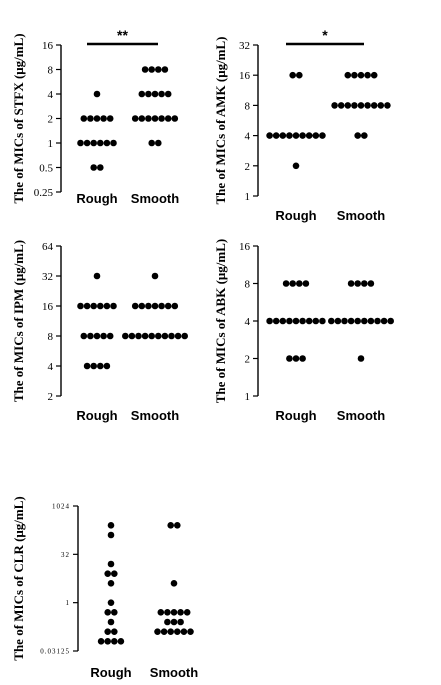 The width and height of the screenshot is (441, 685). Describe the element at coordinates (61, 507) in the screenshot. I see `y-tick-label: 1024` at that location.